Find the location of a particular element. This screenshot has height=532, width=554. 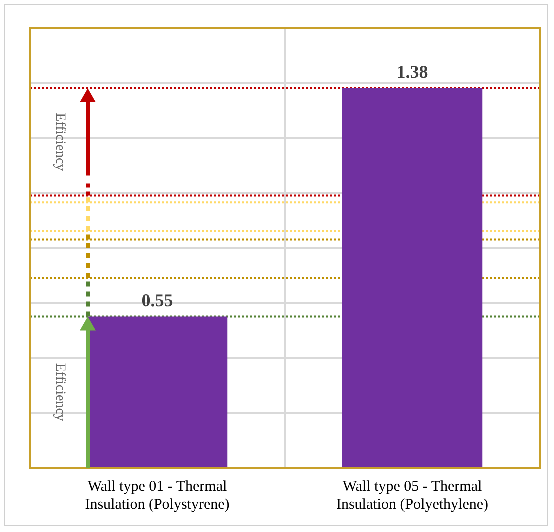

data-label: 1.38 is located at coordinates (412, 72).